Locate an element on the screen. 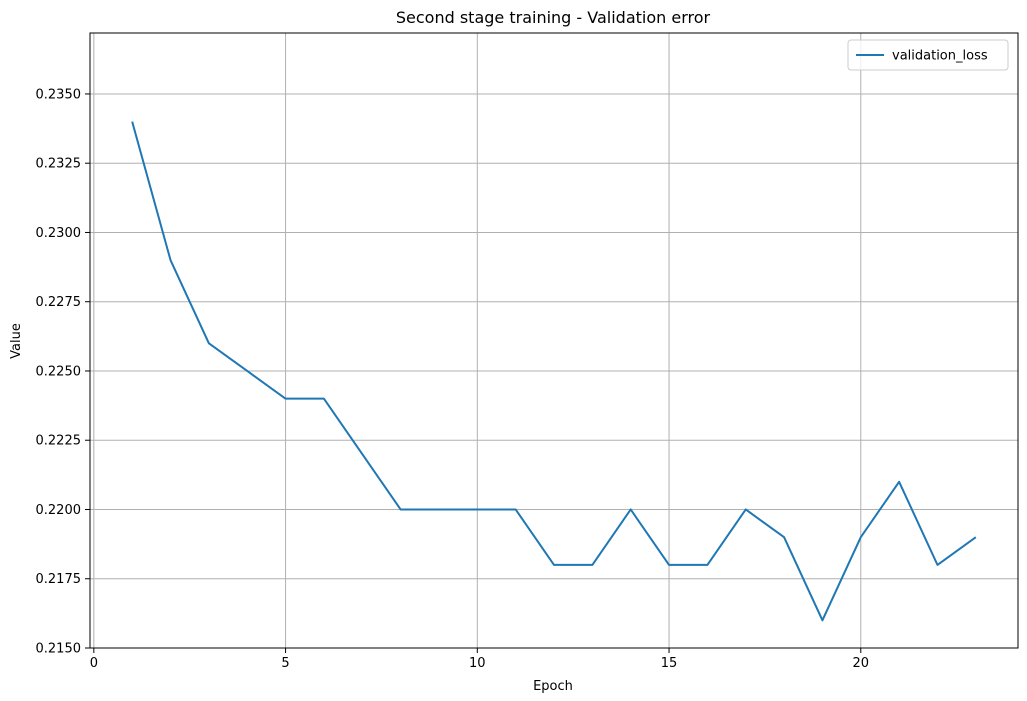 The height and width of the screenshot is (701, 1027). legend: validation_loss is located at coordinates (928, 55).